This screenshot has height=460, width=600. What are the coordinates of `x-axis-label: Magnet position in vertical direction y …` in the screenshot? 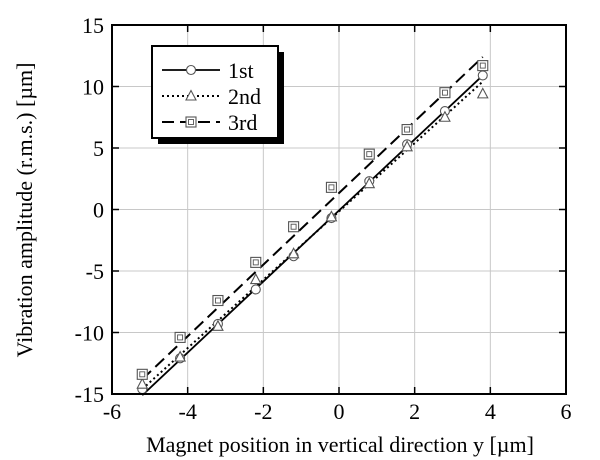 It's located at (340, 444).